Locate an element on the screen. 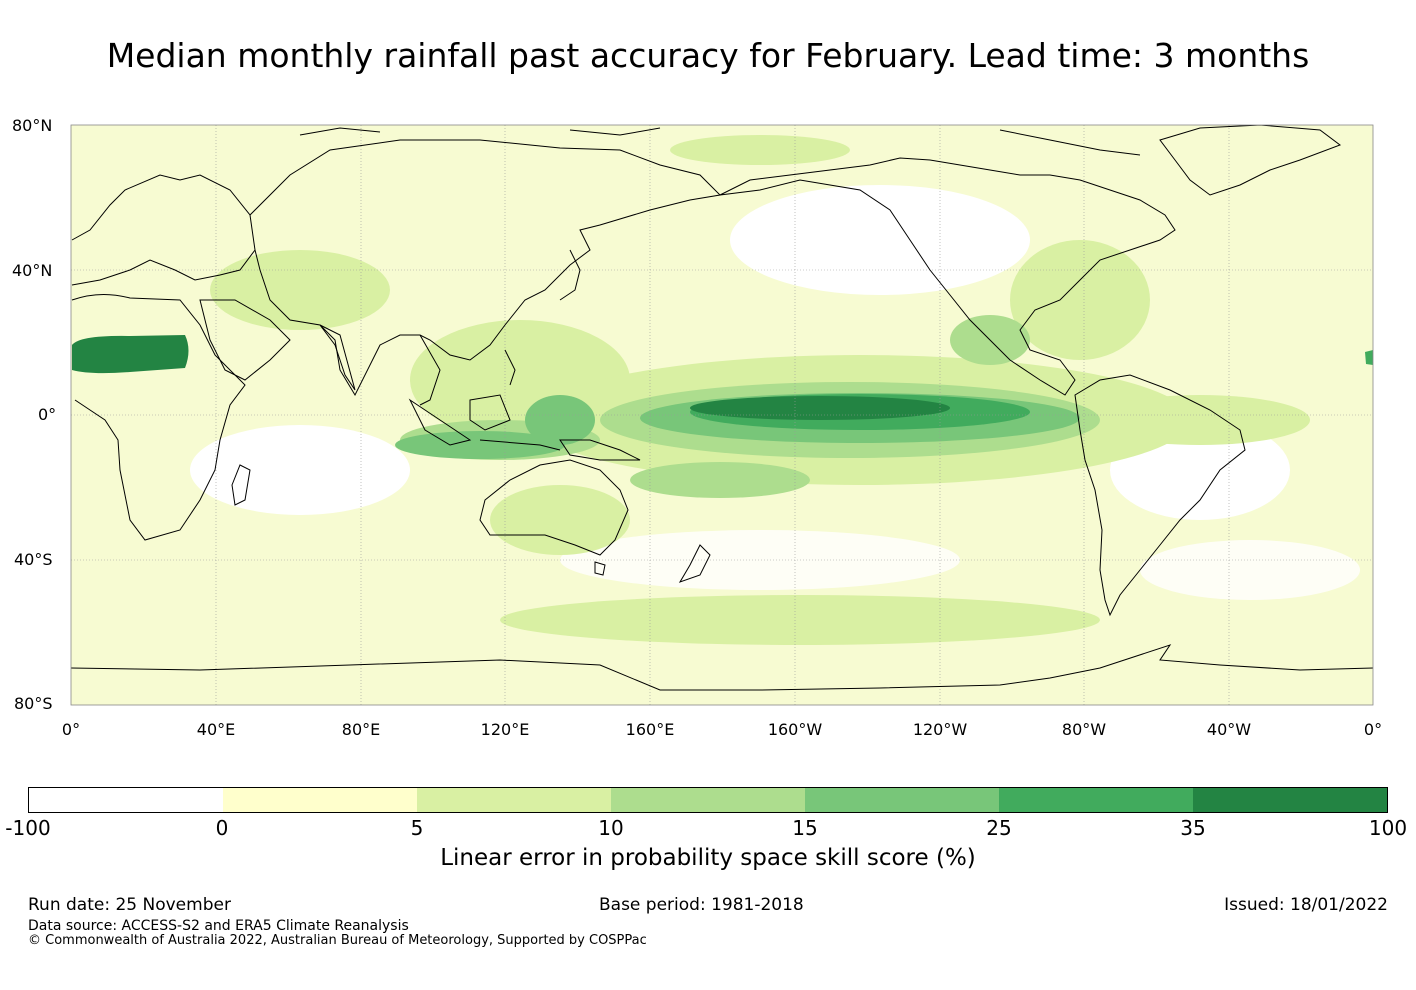  colorbar-tick: 100 is located at coordinates (1388, 828).